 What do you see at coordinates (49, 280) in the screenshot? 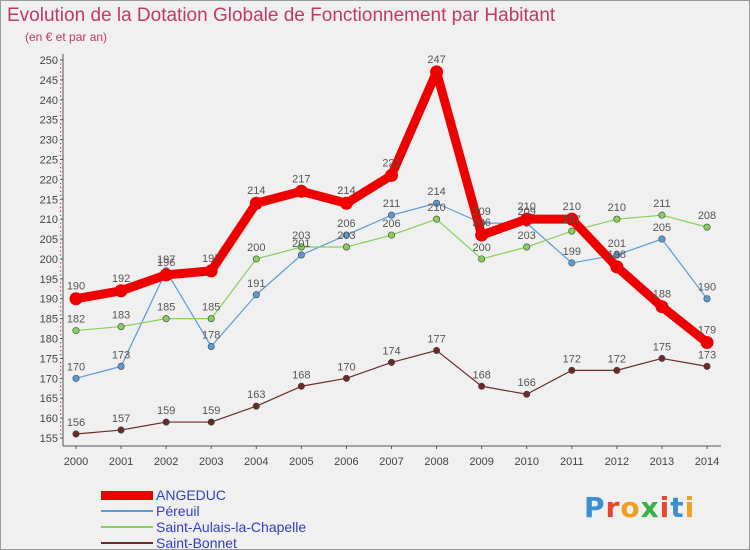
I see `y-tick-label: 195` at bounding box center [49, 280].